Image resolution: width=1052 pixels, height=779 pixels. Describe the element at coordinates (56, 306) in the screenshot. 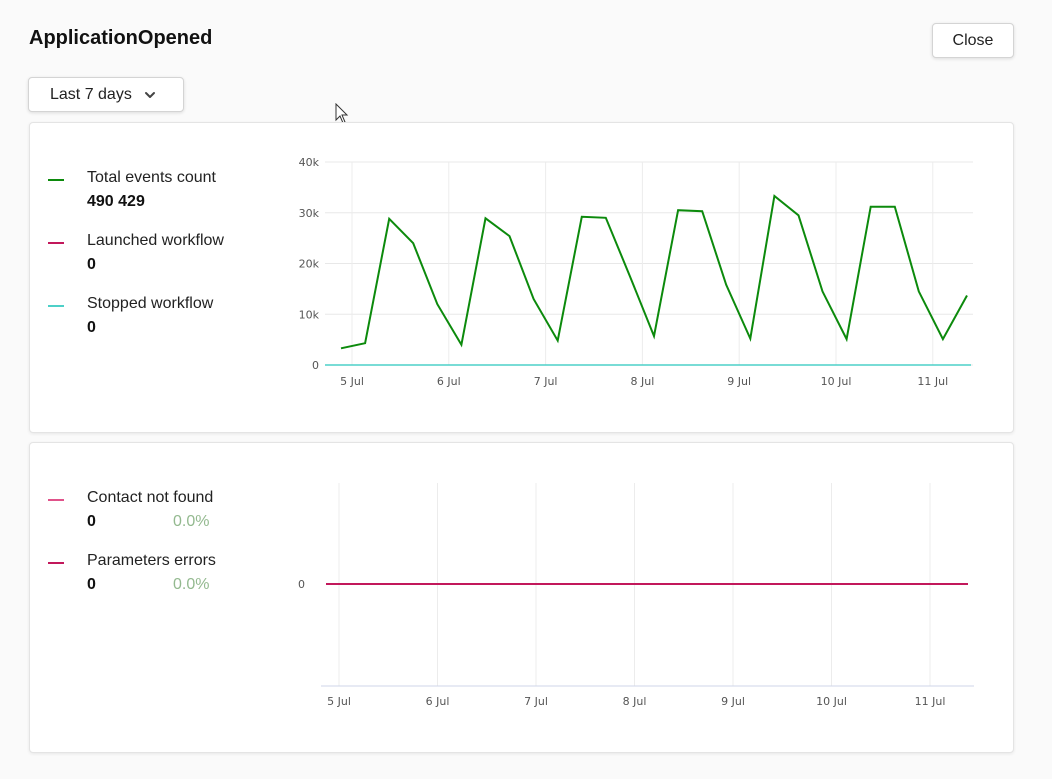

I see `legend-line-stopped` at that location.